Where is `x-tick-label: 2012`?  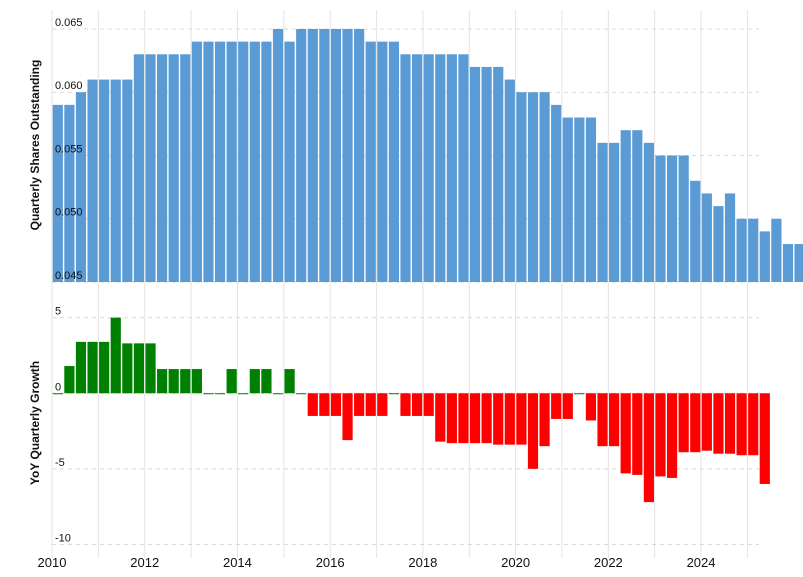
x-tick-label: 2012 is located at coordinates (144, 562).